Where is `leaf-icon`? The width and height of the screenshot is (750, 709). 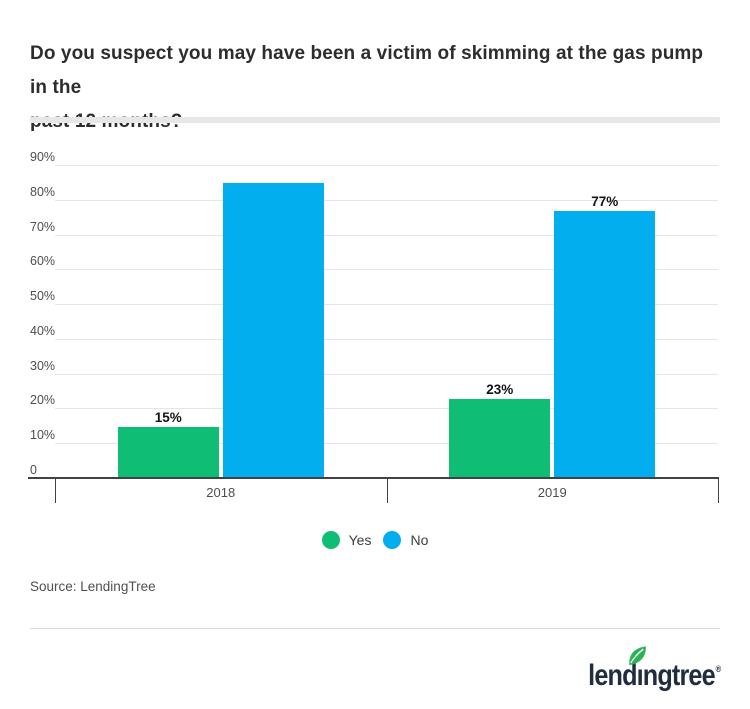
leaf-icon is located at coordinates (637, 656).